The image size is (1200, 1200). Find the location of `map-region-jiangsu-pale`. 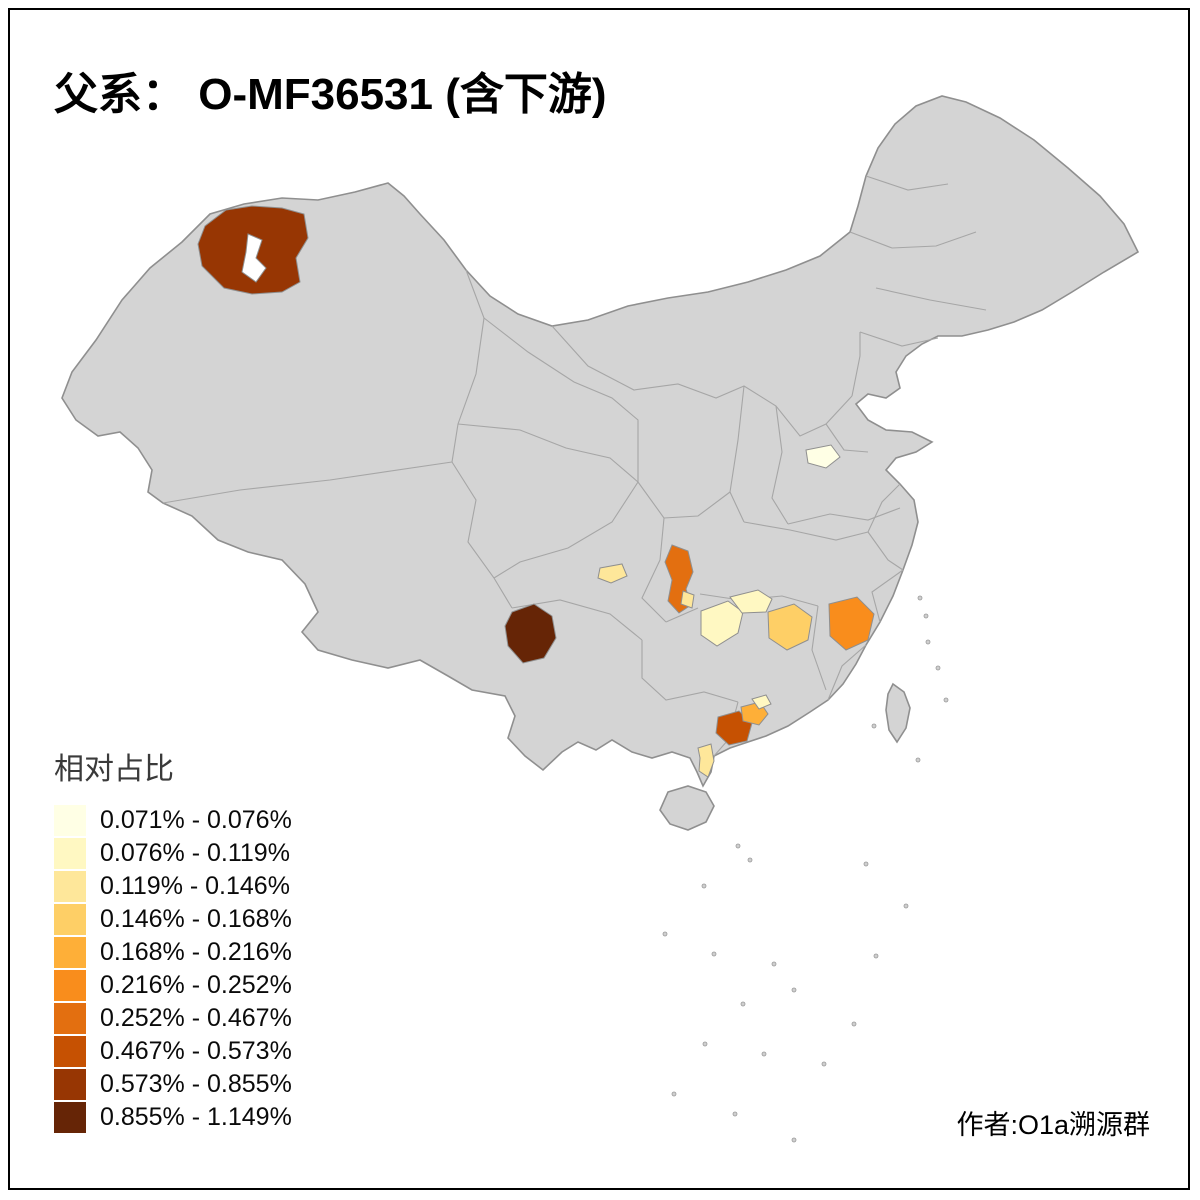

map-region-jiangsu-pale is located at coordinates (823, 456).